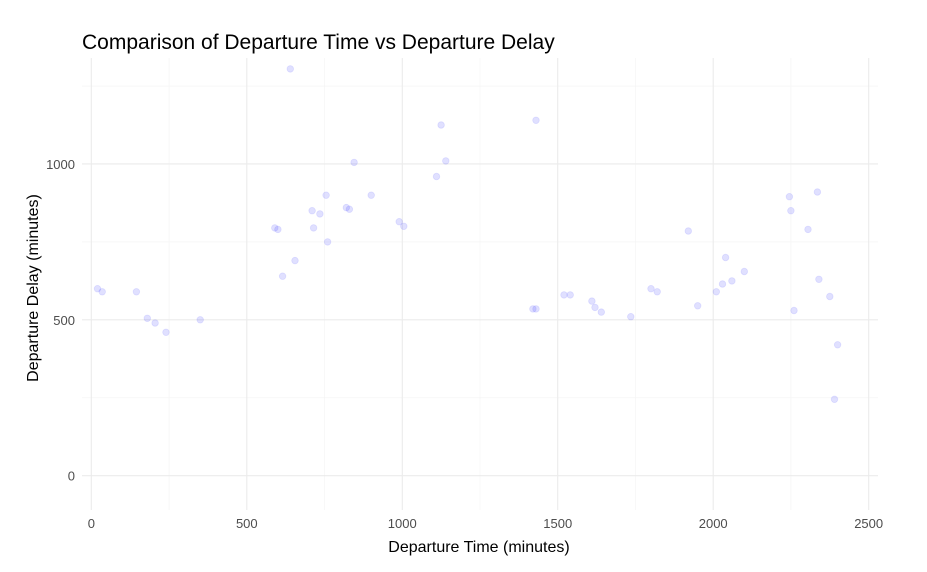 The width and height of the screenshot is (927, 572). I want to click on x-axis-ticks: 0 500 1000 1500 2000 2500, so click(485, 523).